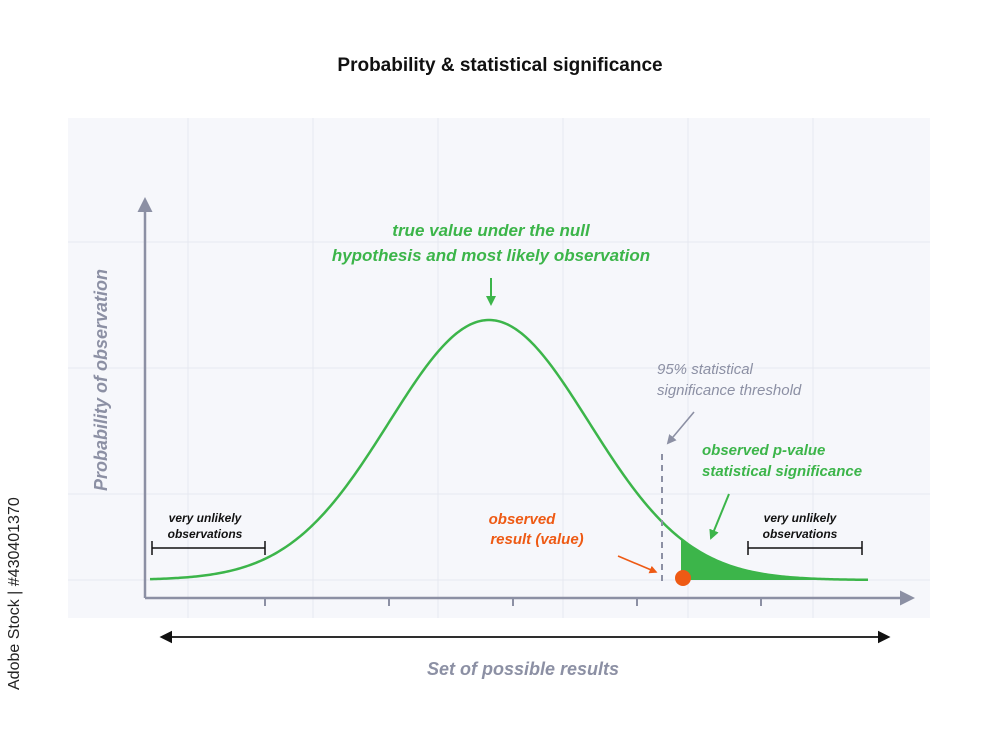 This screenshot has height=750, width=1000. Describe the element at coordinates (782, 471) in the screenshot. I see `p-value-label-line2: statistical significance` at that location.